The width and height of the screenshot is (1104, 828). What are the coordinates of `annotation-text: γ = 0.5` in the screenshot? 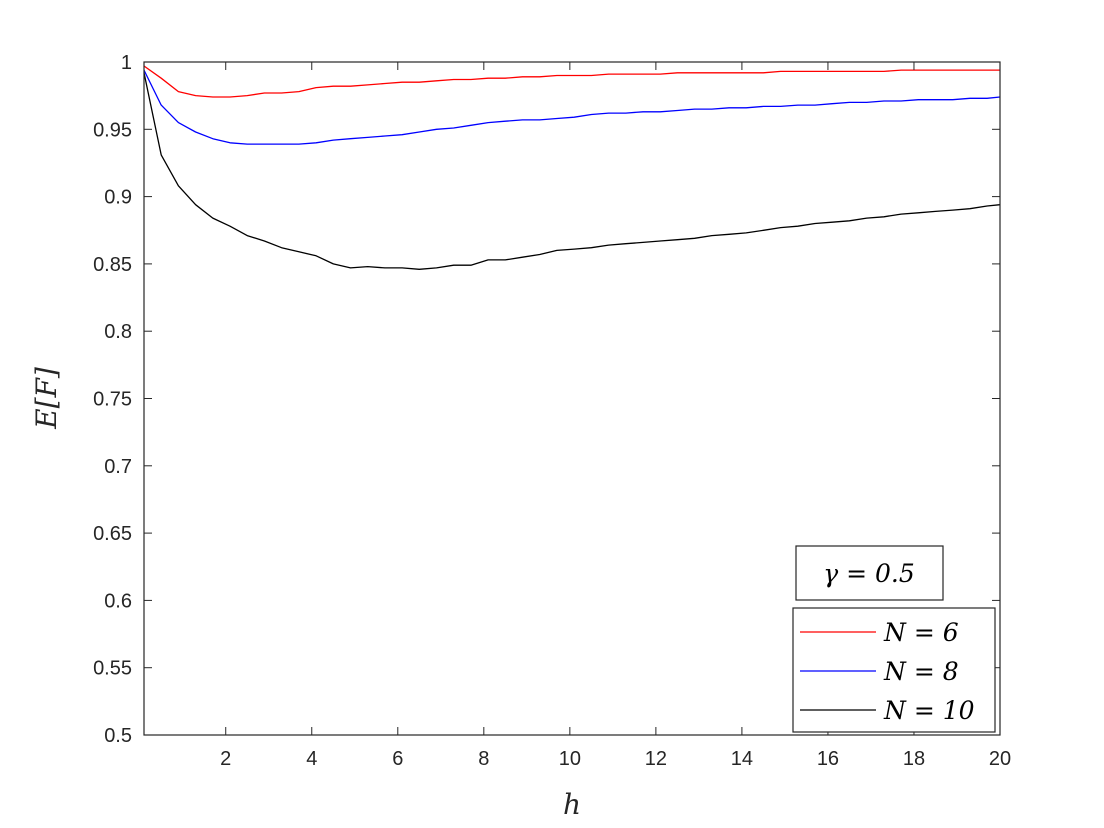 It's located at (869, 573).